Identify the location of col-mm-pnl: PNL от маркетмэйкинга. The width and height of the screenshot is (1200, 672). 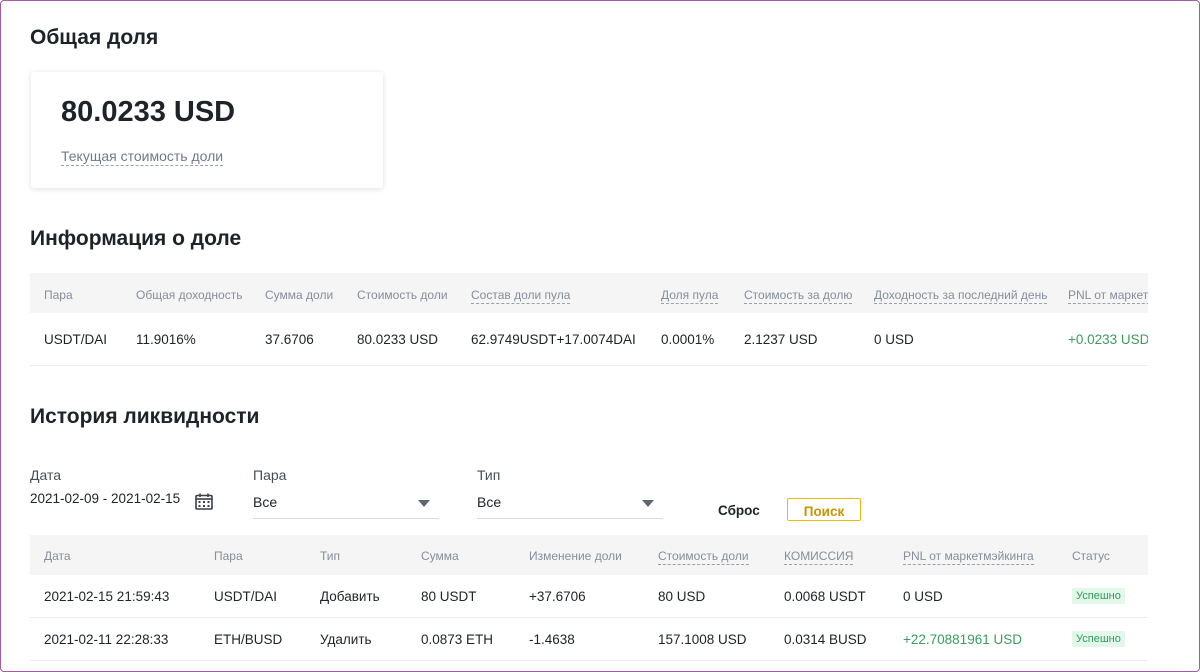
(1108, 296).